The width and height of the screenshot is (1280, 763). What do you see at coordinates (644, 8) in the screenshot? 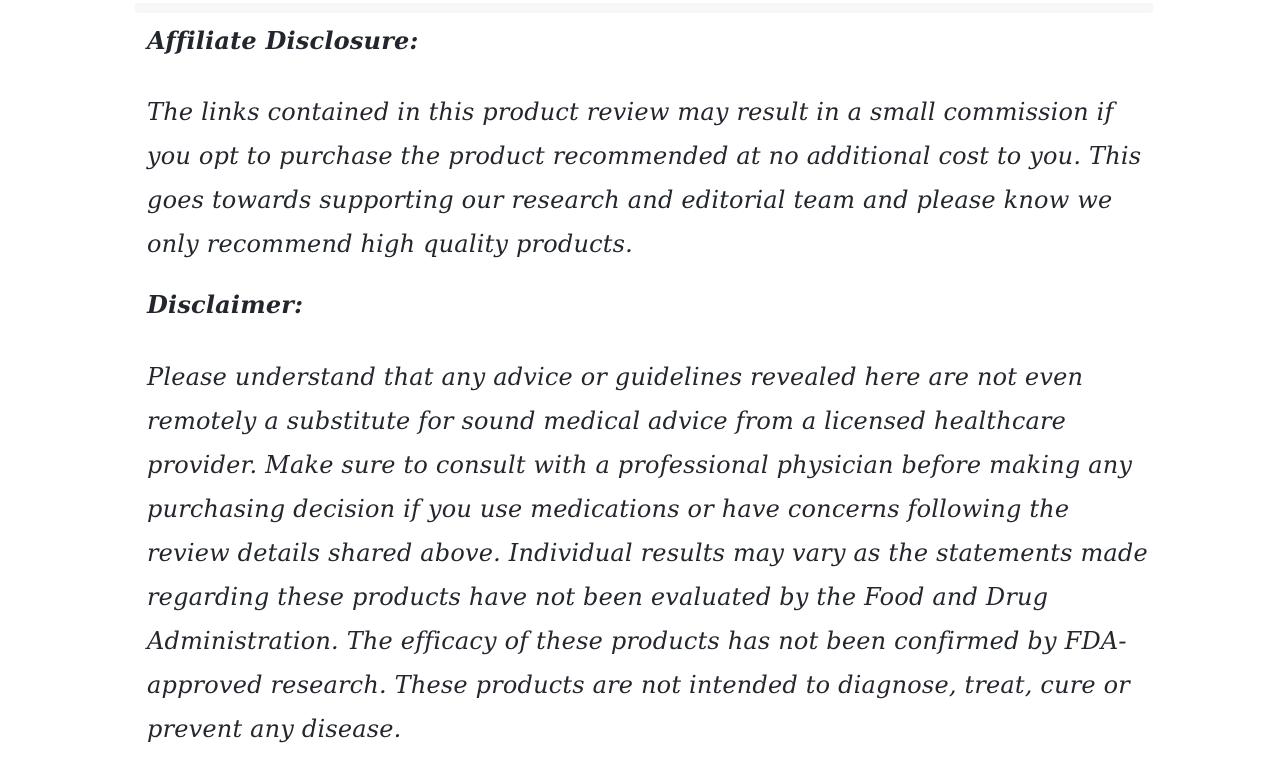
I see `content-top-divider` at bounding box center [644, 8].